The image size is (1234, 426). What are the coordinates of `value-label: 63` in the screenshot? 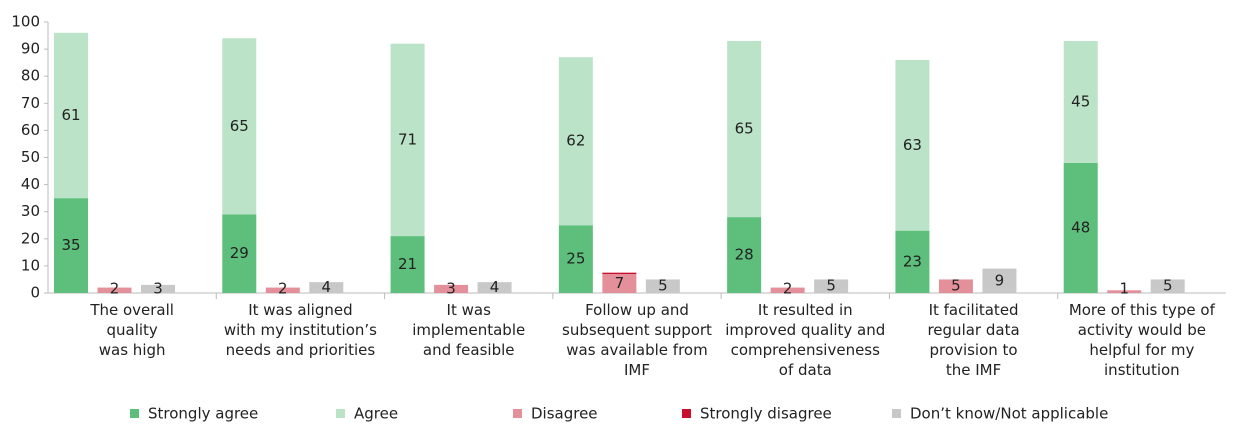 It's located at (912, 145).